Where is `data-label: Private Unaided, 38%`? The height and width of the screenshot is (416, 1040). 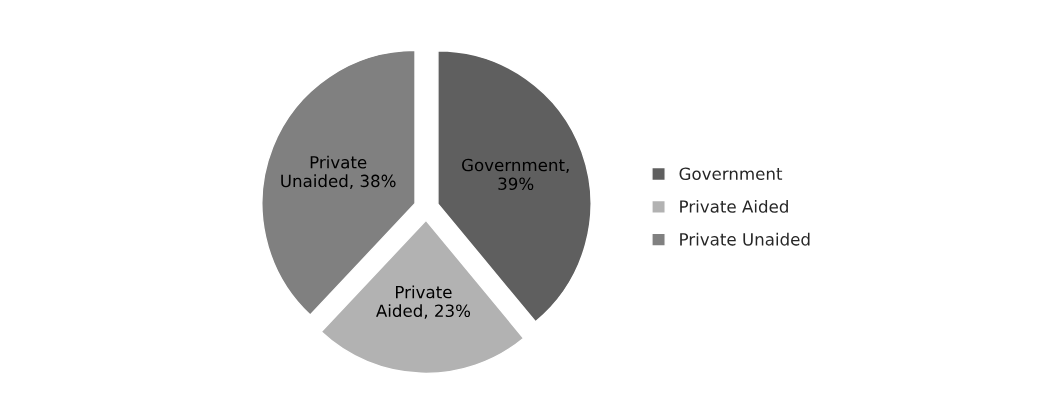 data-label: Private Unaided, 38% is located at coordinates (338, 172).